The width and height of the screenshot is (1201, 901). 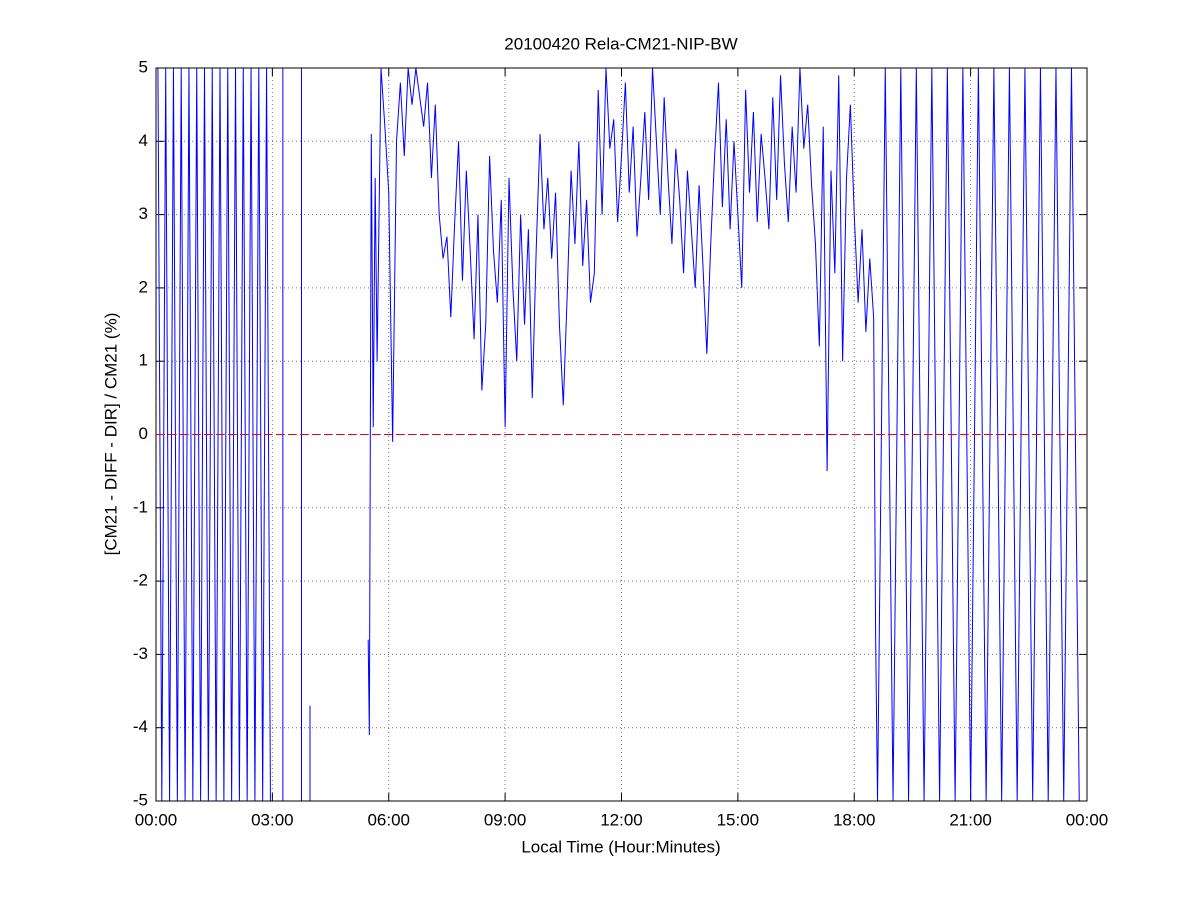 I want to click on y-tick-label: -1, so click(x=140, y=506).